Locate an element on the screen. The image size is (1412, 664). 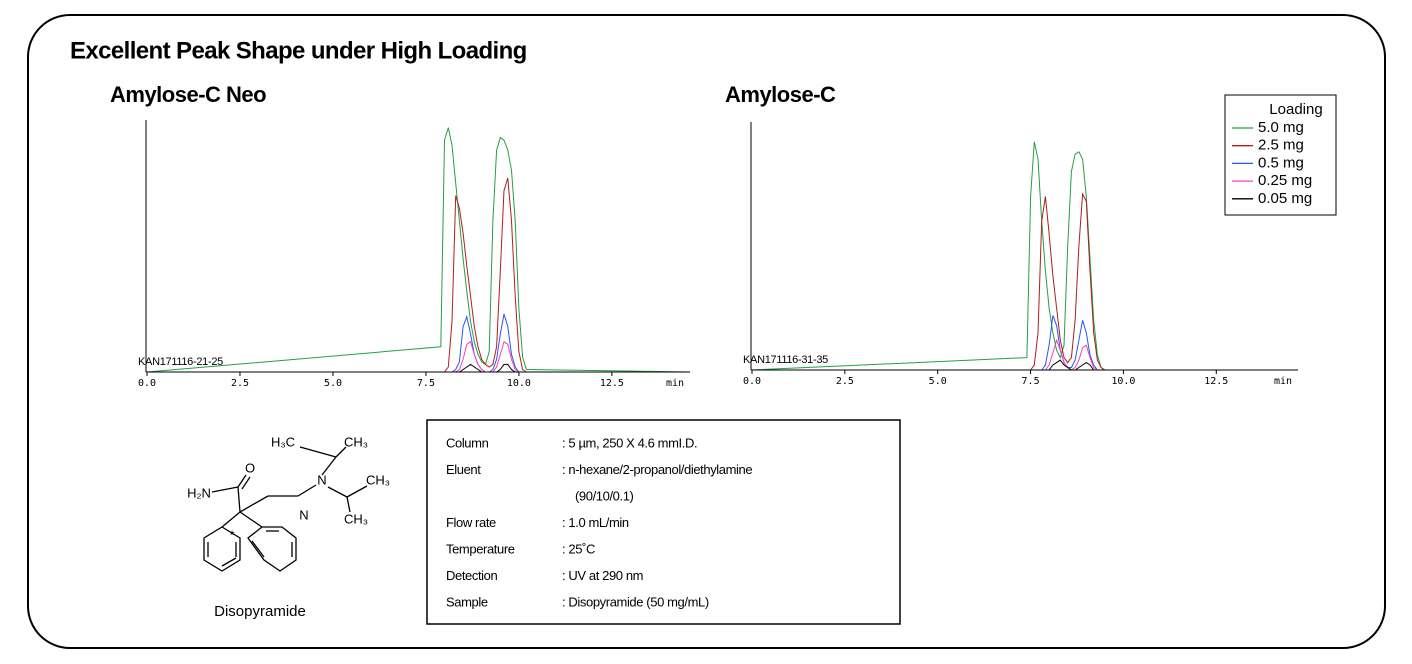
condition-value: : 1.0 mL/min is located at coordinates (595, 522).